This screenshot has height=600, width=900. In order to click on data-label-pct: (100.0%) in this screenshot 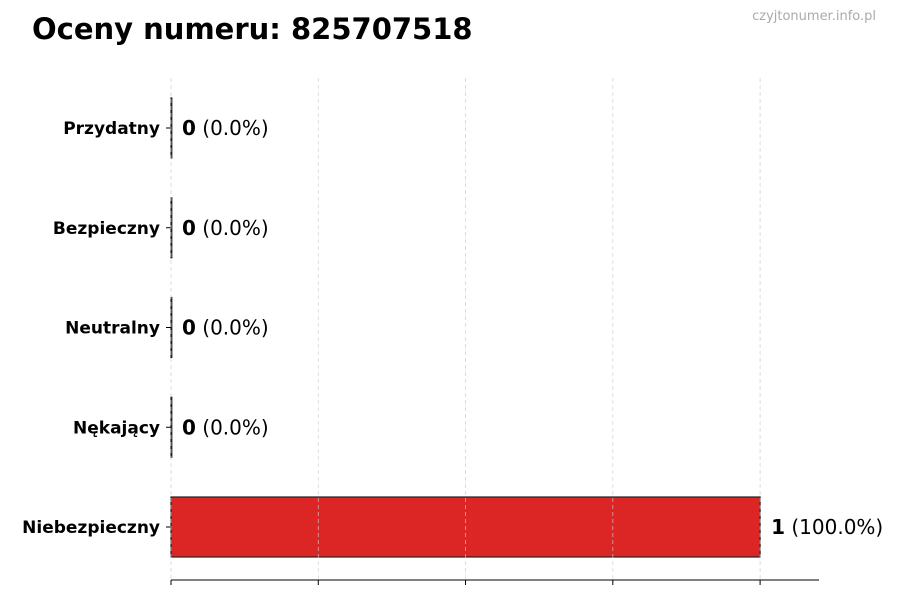, I will do `click(834, 527)`.